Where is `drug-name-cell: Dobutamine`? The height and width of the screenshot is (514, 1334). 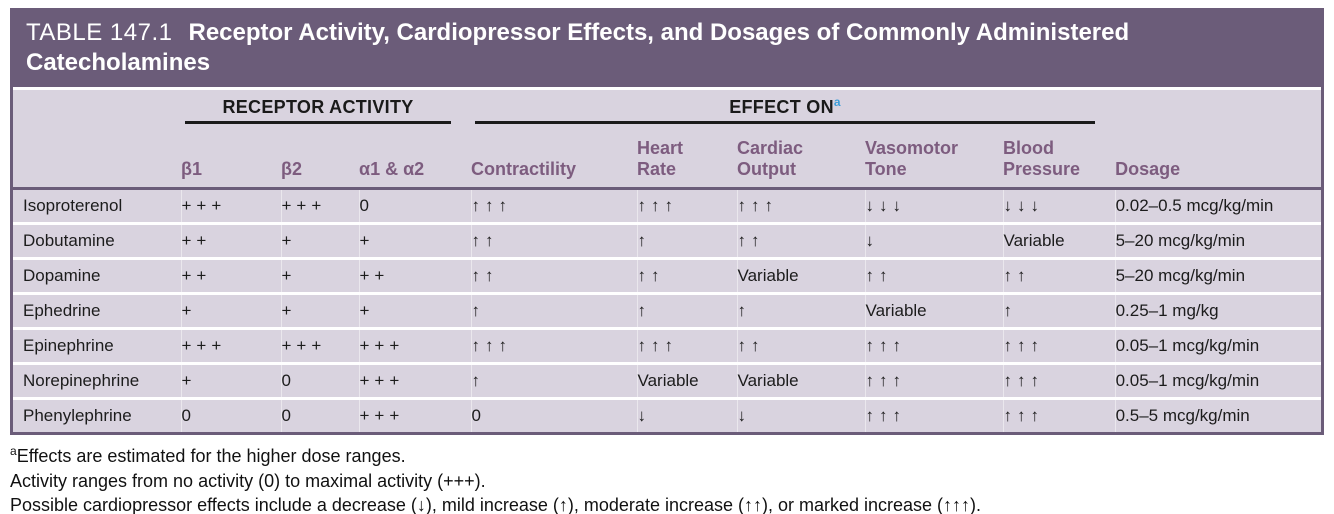
drug-name-cell: Dobutamine is located at coordinates (97, 240).